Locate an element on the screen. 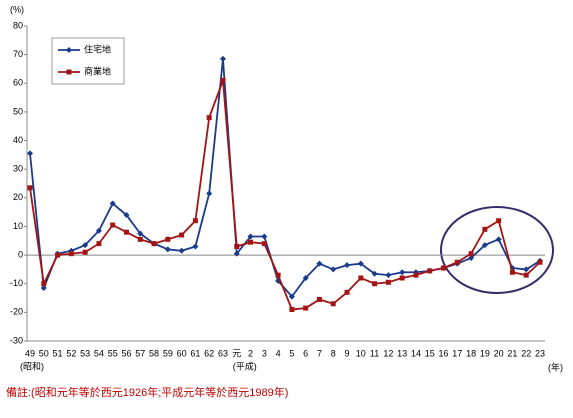 The image size is (573, 418). x-tick-label: 54 is located at coordinates (99, 353).